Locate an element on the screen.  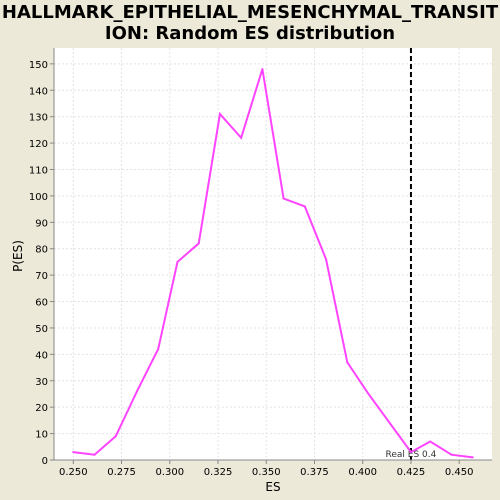
x-tick-label: 0.300 is located at coordinates (169, 472).